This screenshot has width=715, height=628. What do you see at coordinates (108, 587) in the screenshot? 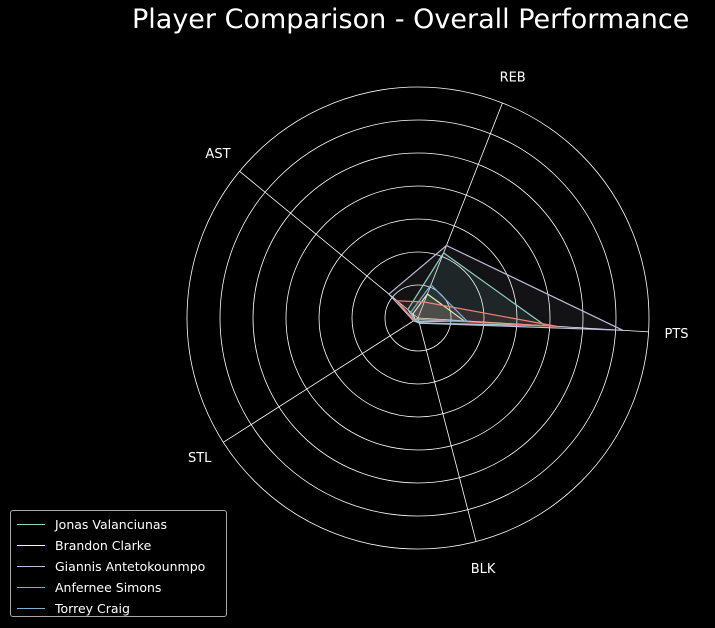
I see `legend-label: Anfernee Simons` at bounding box center [108, 587].